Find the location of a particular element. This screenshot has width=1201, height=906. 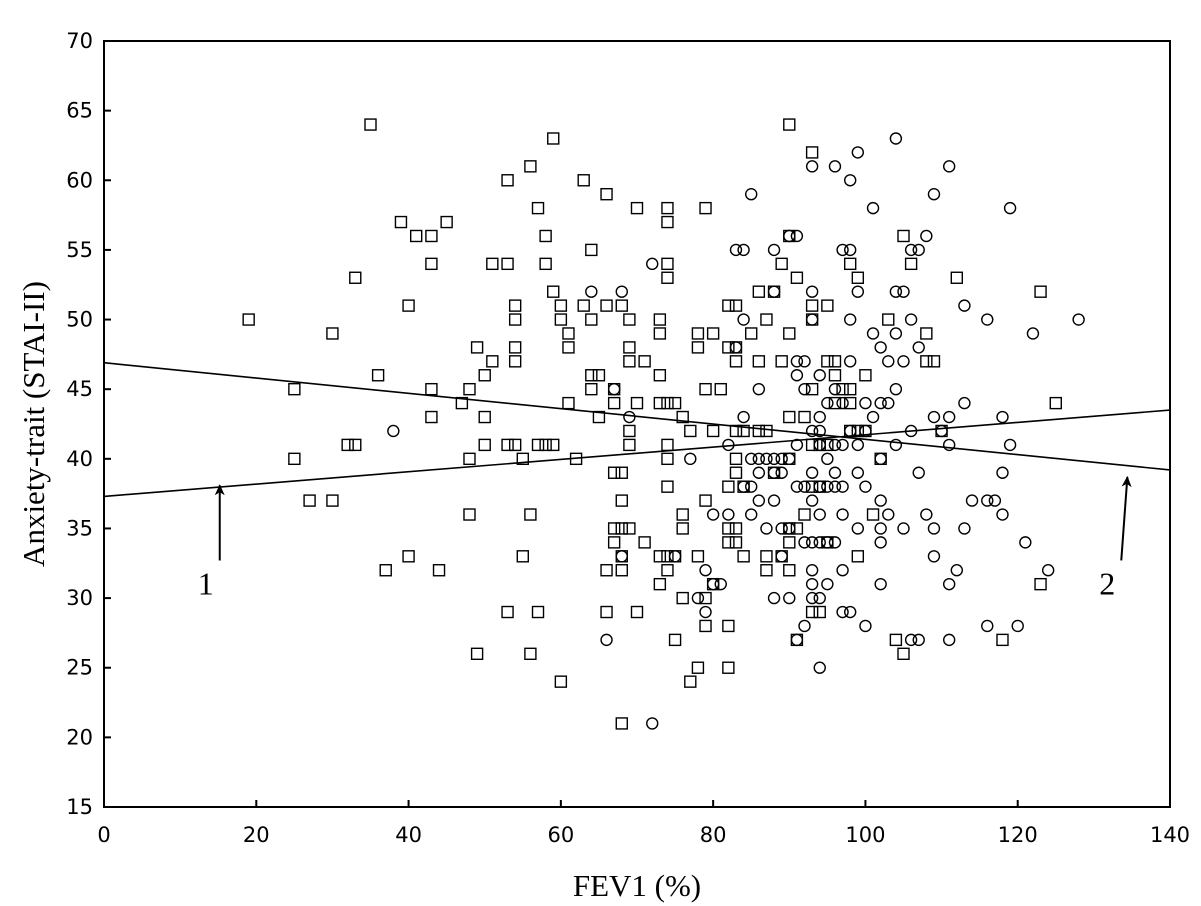

y-tick-label: 45 is located at coordinates (79, 389).